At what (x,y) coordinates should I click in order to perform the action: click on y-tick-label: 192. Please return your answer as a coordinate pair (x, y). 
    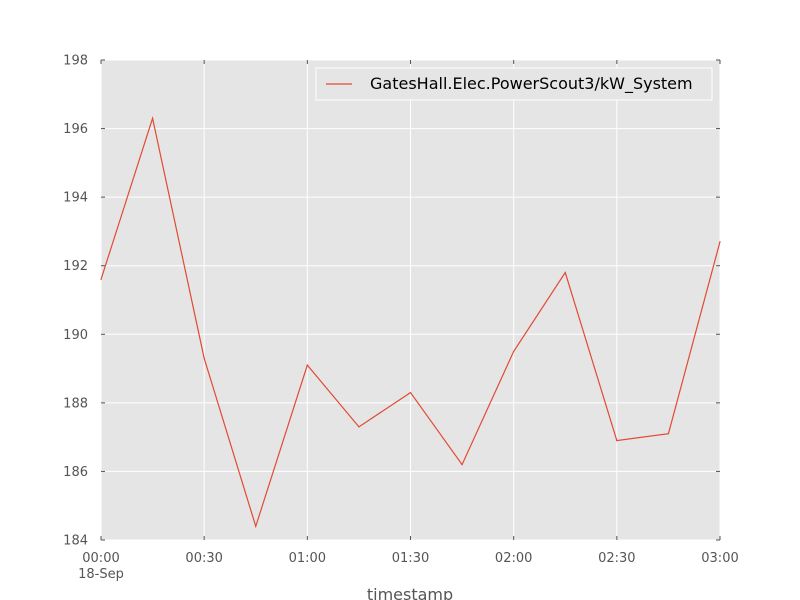
    Looking at the image, I should click on (75, 266).